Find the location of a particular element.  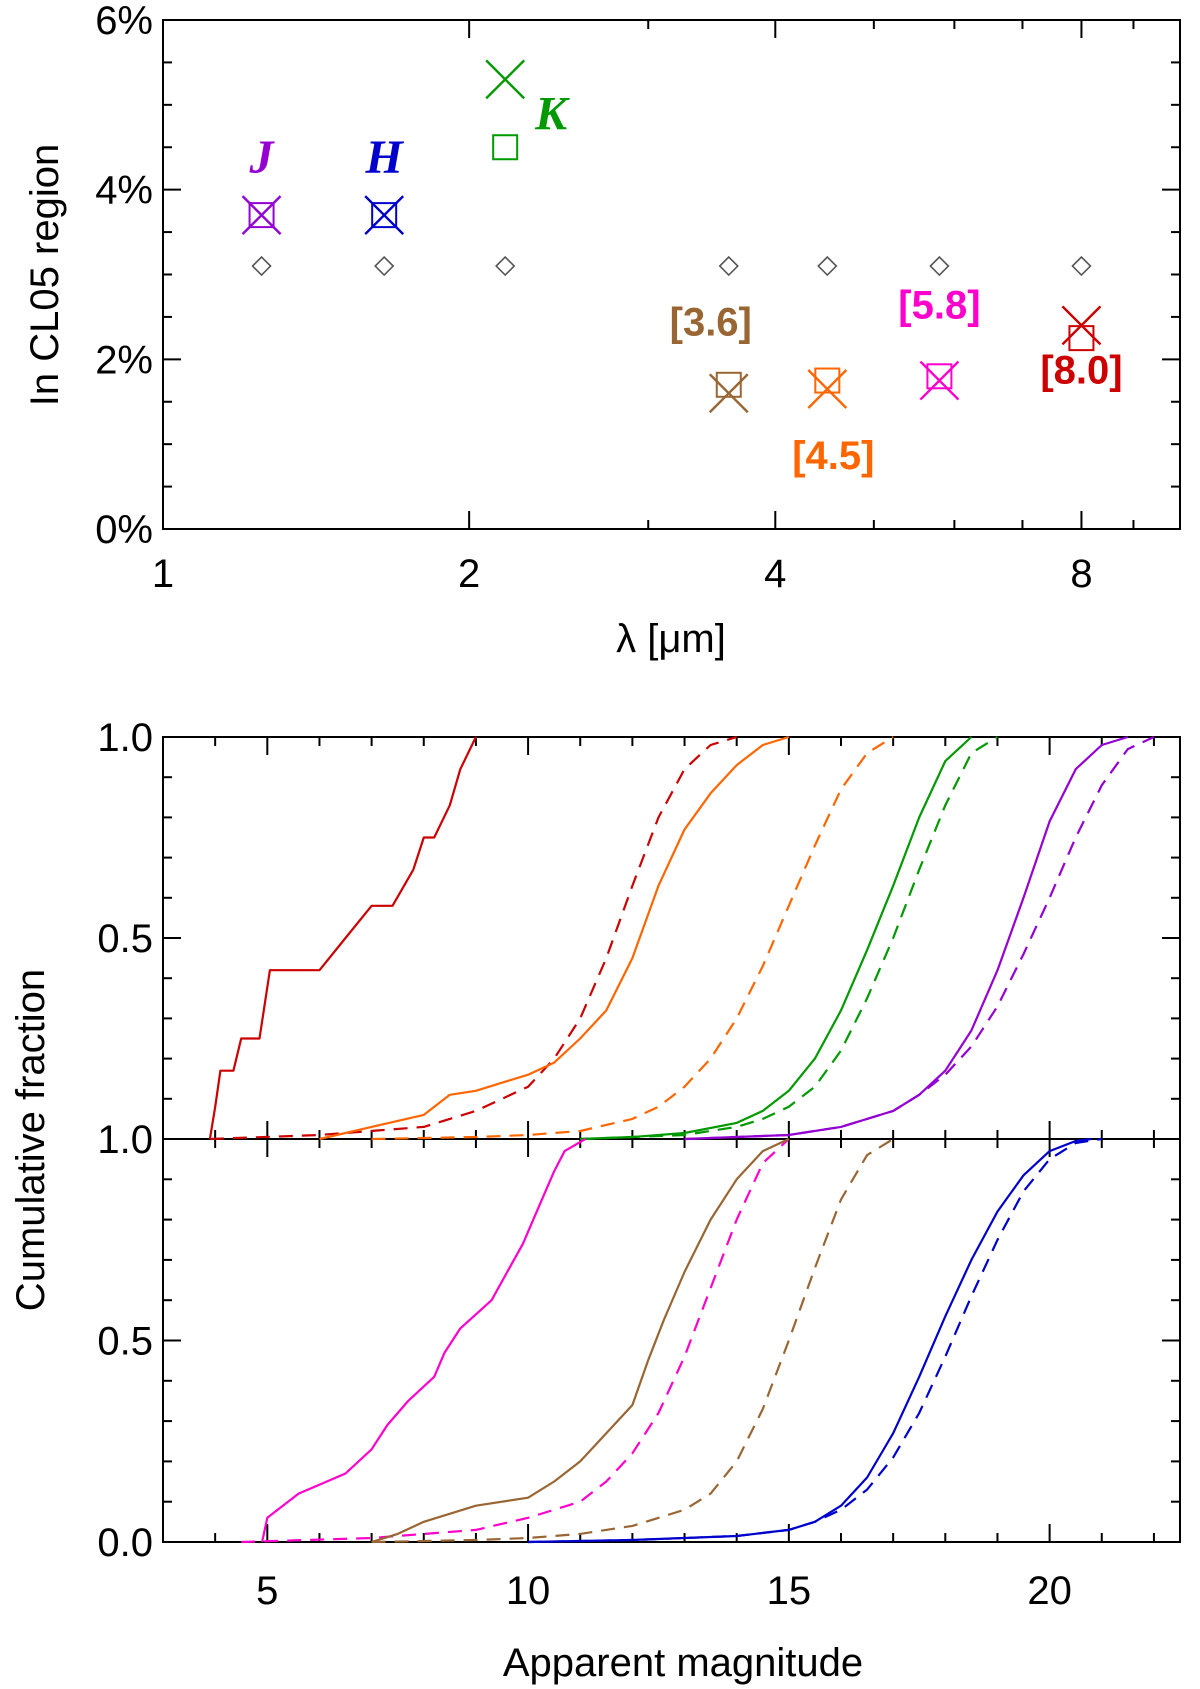

cdf-curve-45-field is located at coordinates (632, 938).